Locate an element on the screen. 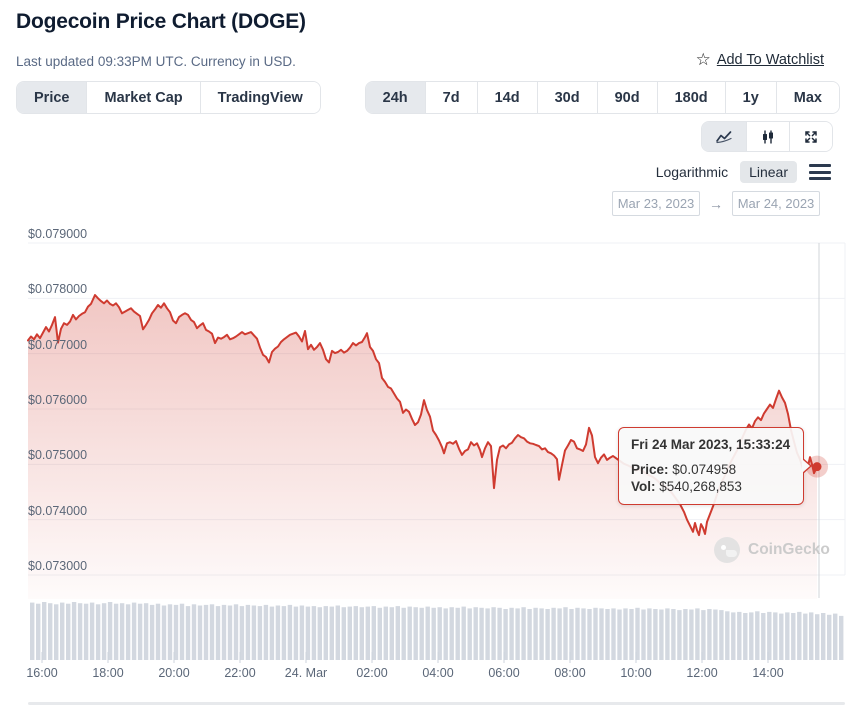 Image resolution: width=850 pixels, height=706 pixels. y-axis-label: $0.078000 is located at coordinates (58, 289).